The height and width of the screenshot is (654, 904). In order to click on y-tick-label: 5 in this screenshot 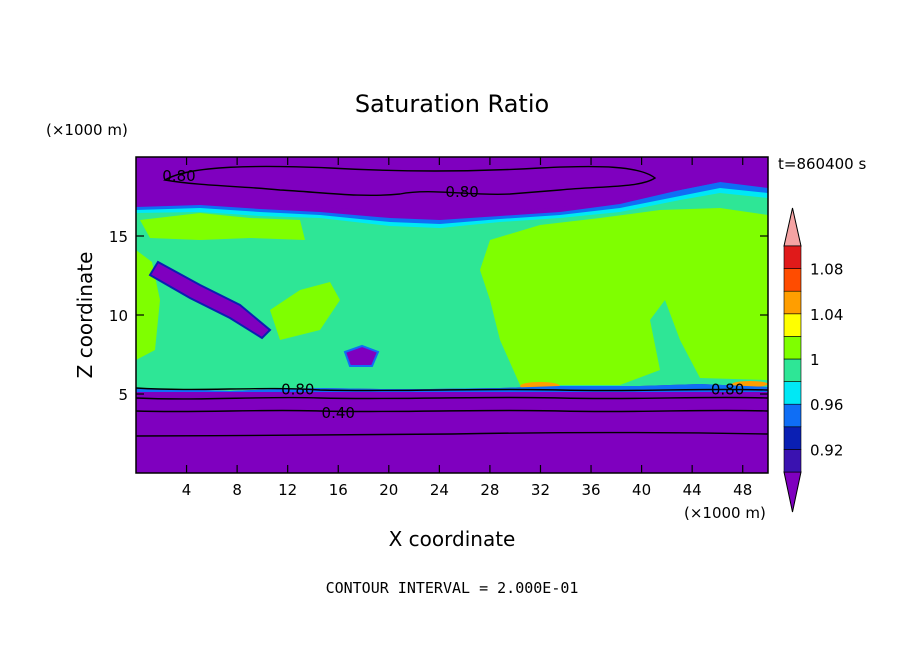, I will do `click(123, 395)`.